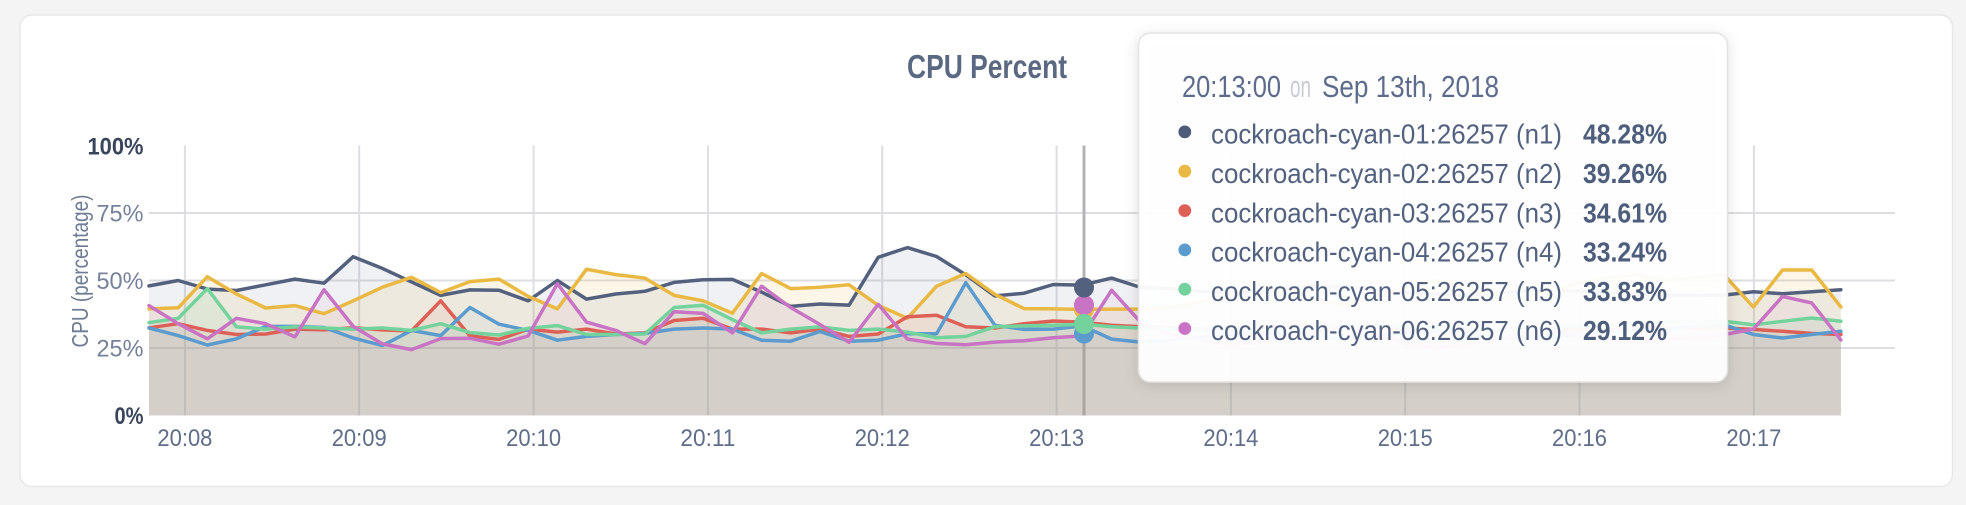 The height and width of the screenshot is (505, 1966). I want to click on svg-text: cockroach-cyan-05:26257 (n5), so click(1386, 291).